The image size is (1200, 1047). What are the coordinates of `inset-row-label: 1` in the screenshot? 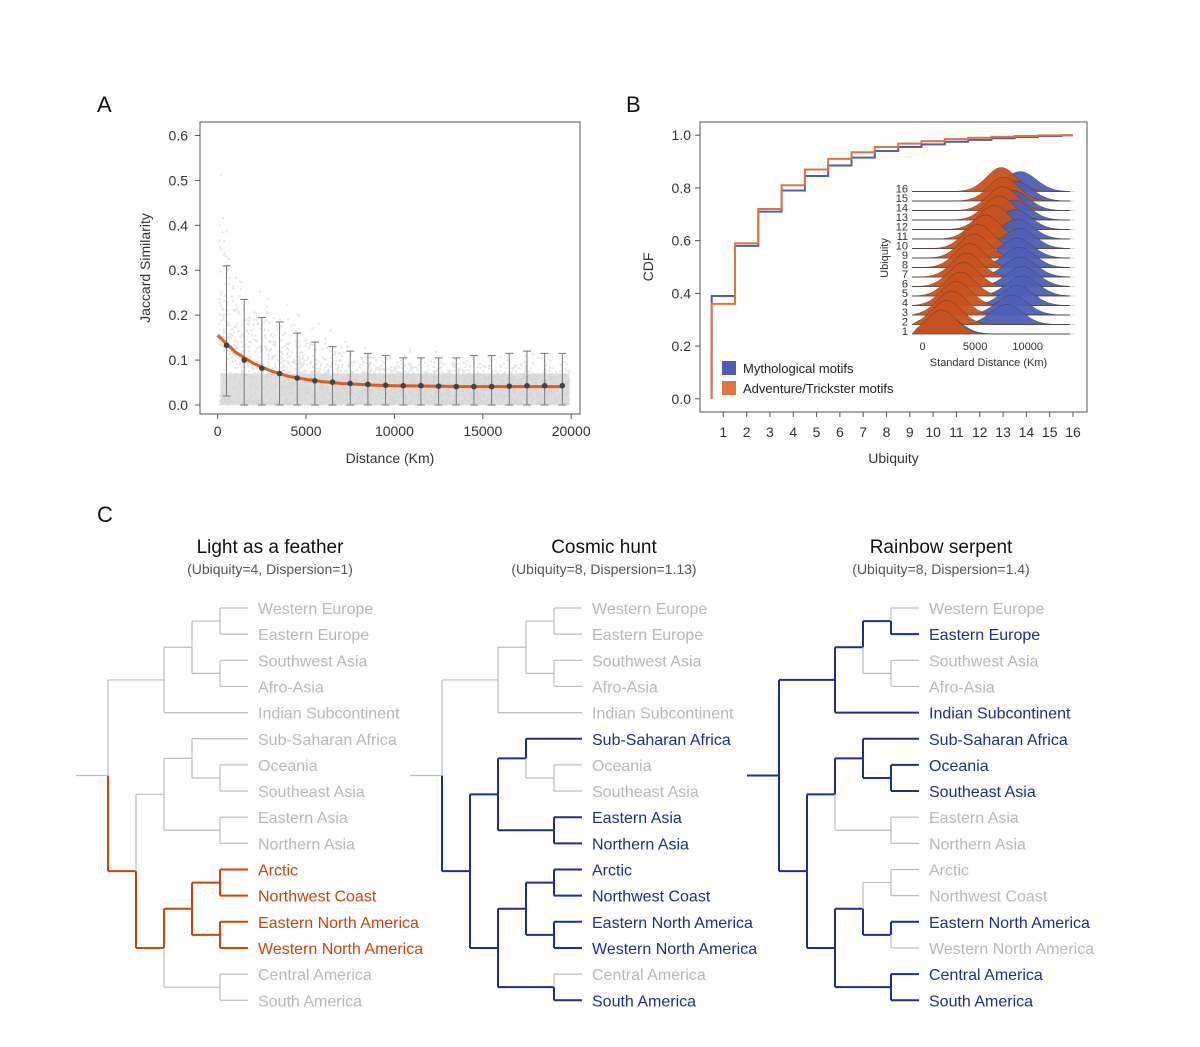 It's located at (905, 332).